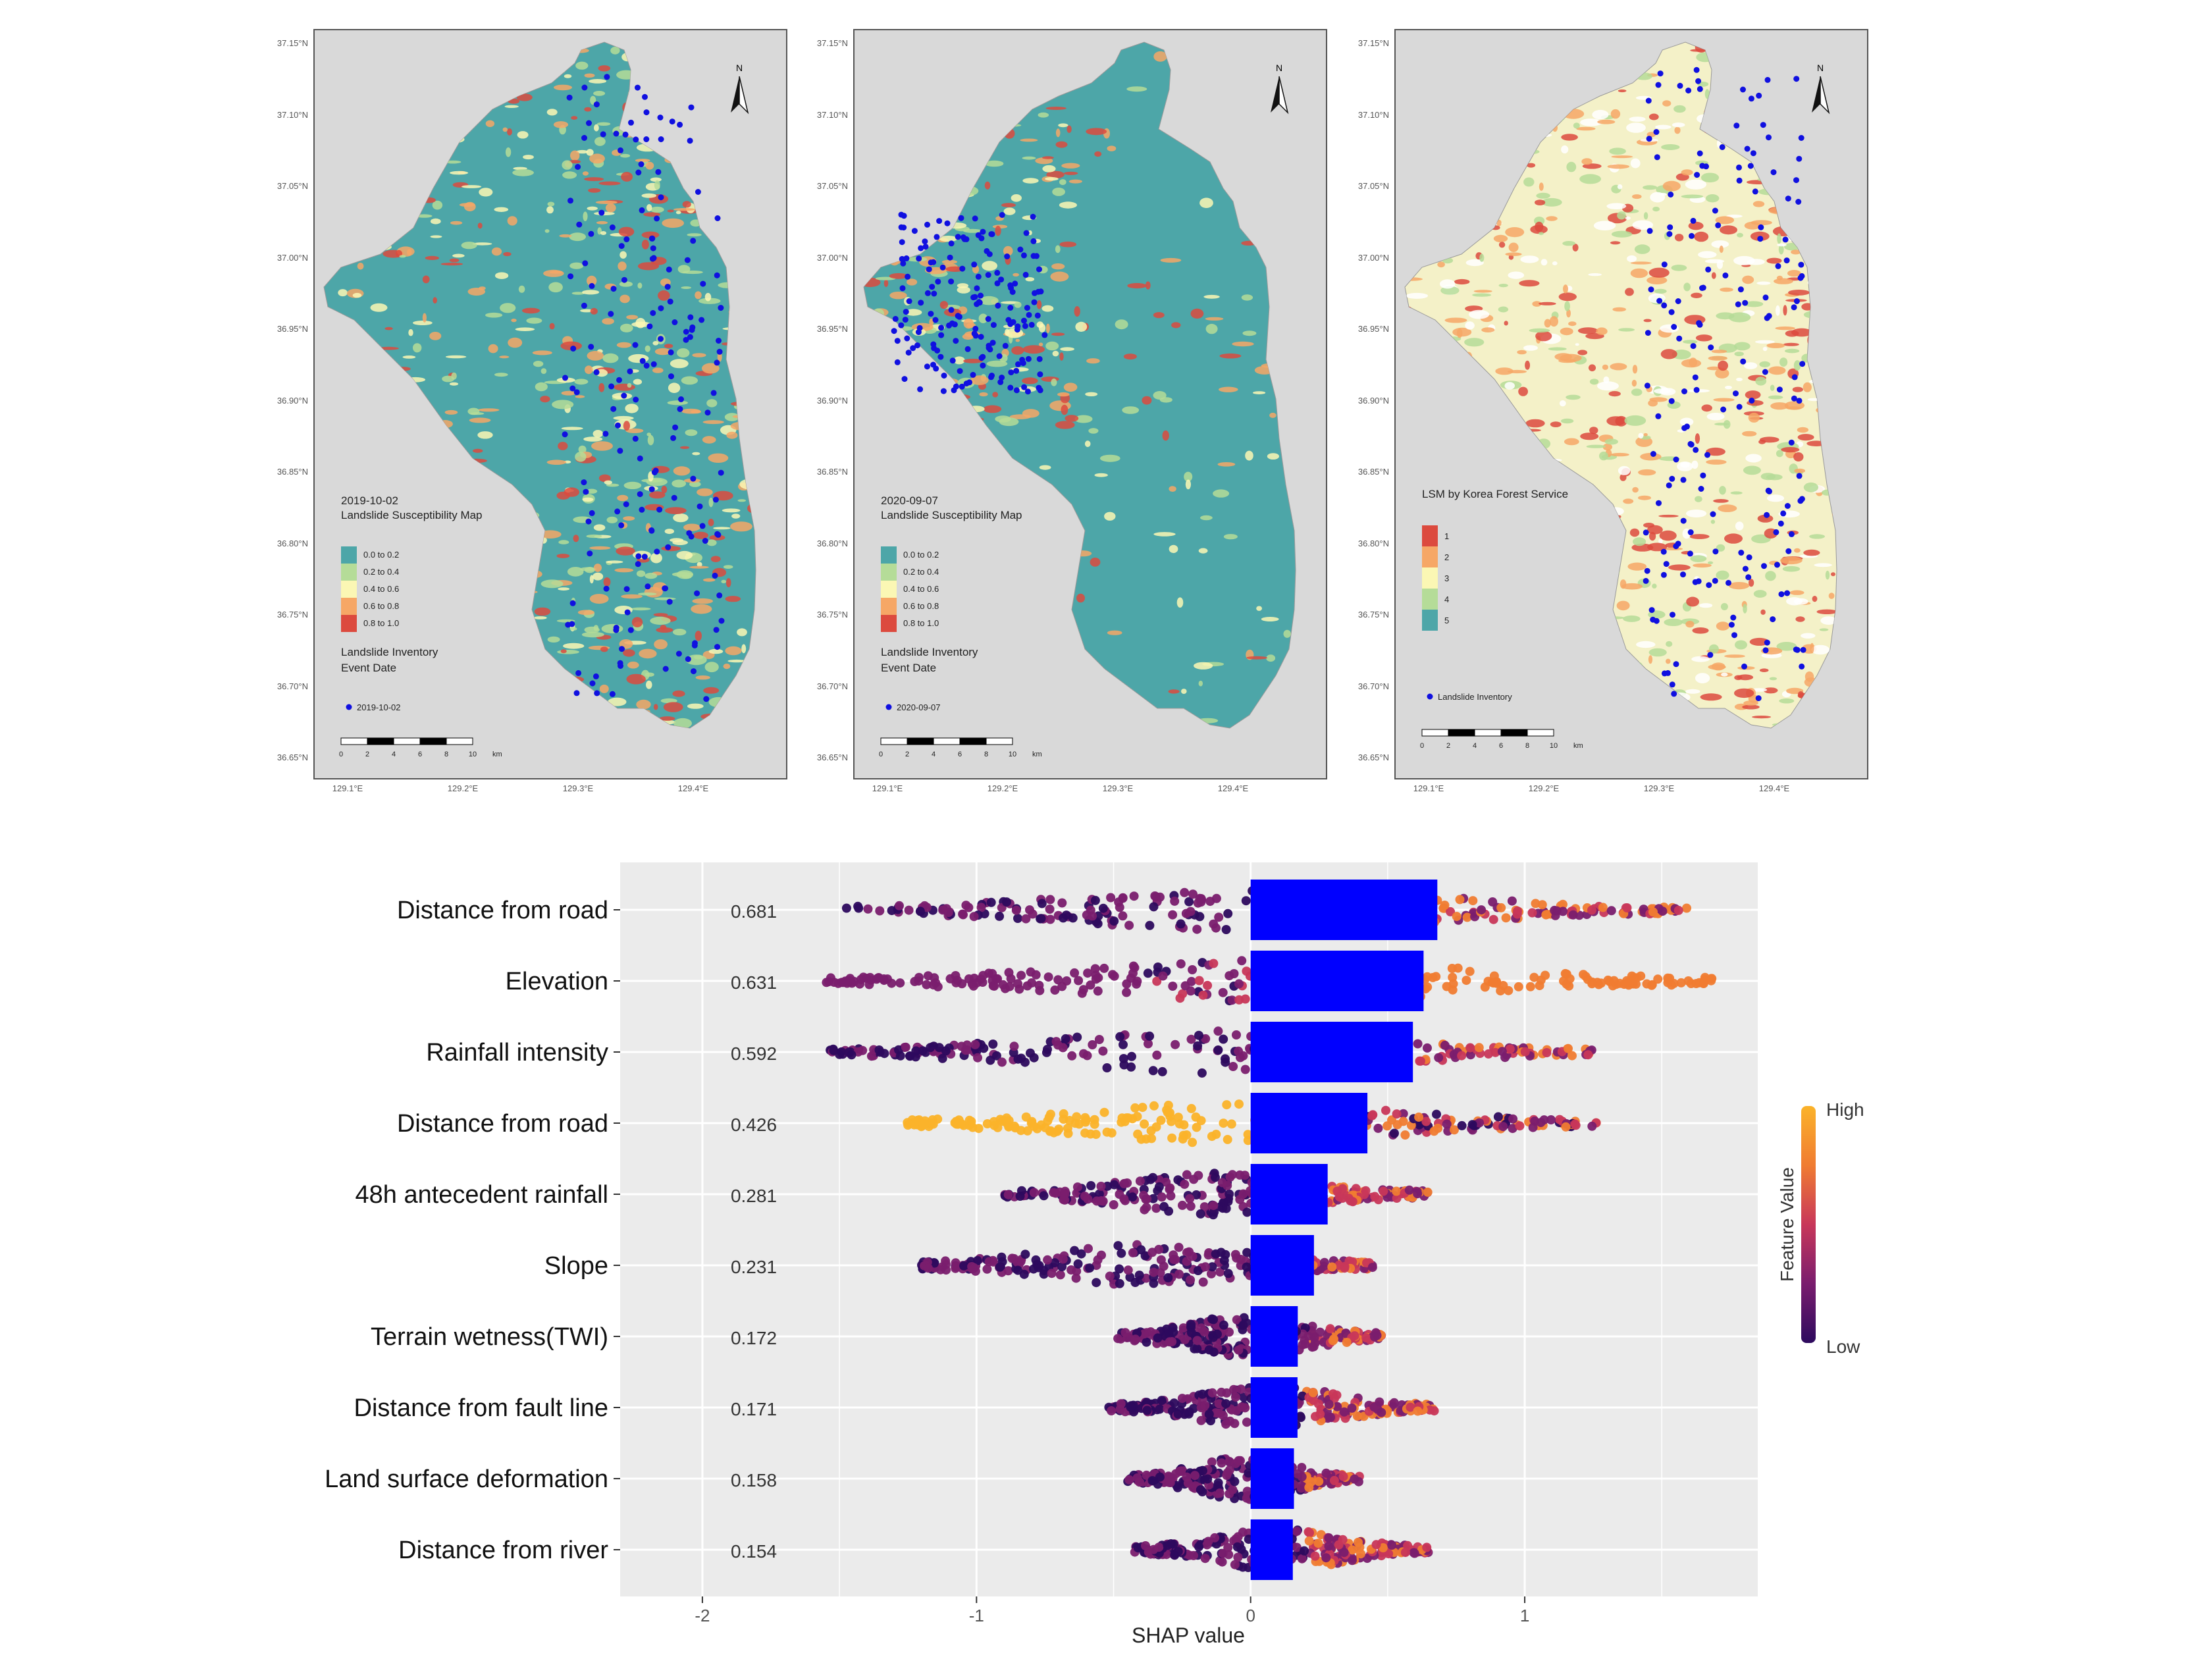  I want to click on legend-item-label: 0.2 to 0.4, so click(381, 572).